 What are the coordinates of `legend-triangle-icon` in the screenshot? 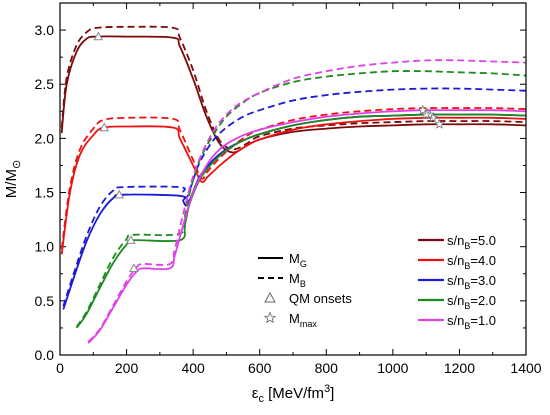 It's located at (270, 297).